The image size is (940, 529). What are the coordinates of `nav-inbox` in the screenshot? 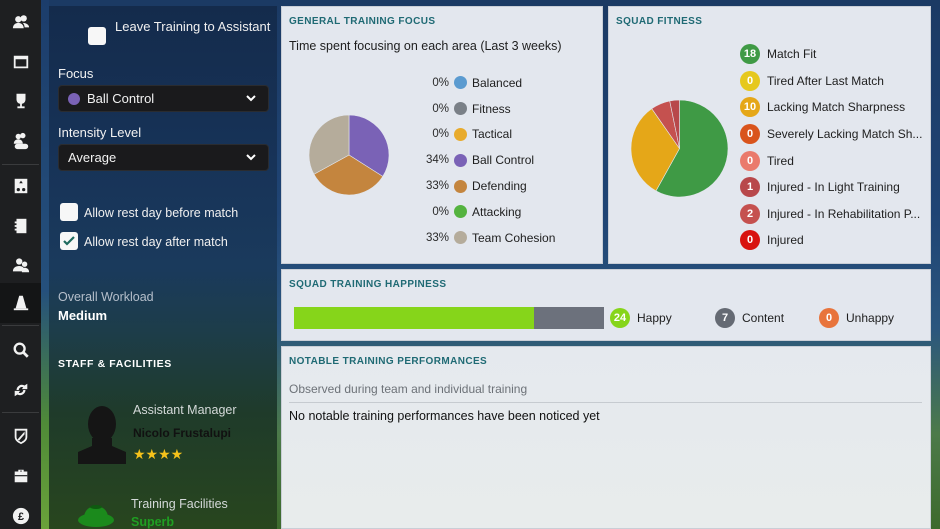 It's located at (20, 62).